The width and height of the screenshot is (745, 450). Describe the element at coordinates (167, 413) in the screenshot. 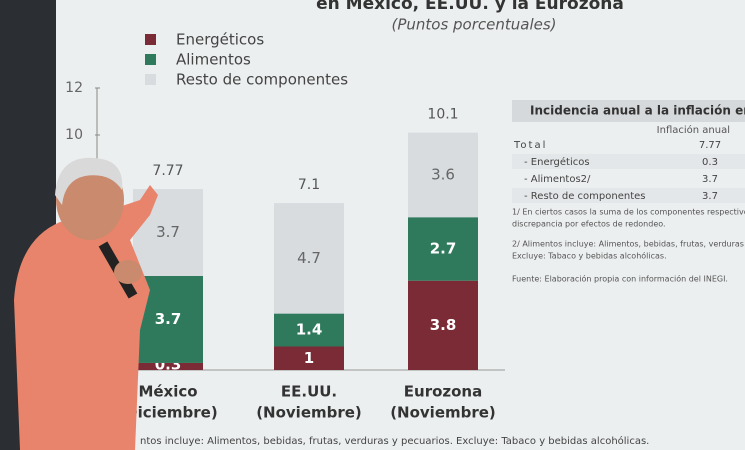

I see `x-tick-label: (Diciembre)` at that location.